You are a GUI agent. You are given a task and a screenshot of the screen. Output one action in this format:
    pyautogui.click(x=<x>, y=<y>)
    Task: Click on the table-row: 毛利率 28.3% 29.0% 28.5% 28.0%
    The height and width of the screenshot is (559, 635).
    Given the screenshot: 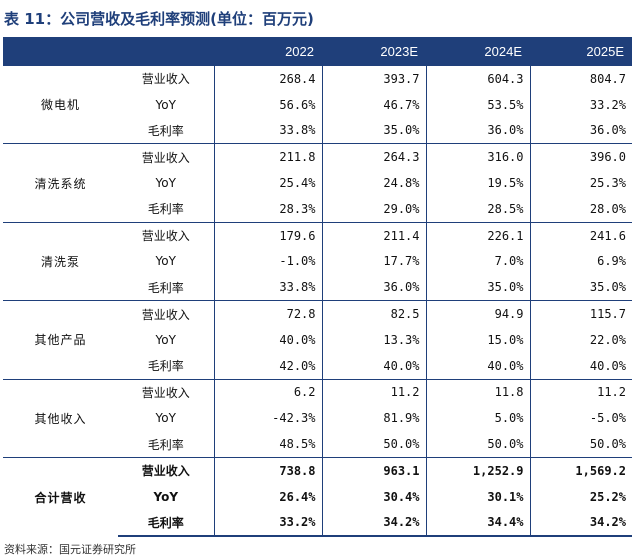 What is the action you would take?
    pyautogui.click(x=317, y=209)
    